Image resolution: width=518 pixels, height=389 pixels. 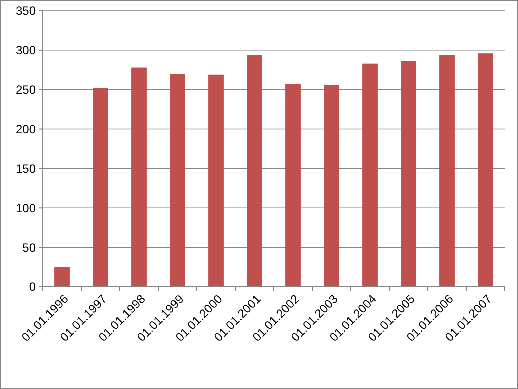 What do you see at coordinates (26, 90) in the screenshot?
I see `y-tick-label: 250` at bounding box center [26, 90].